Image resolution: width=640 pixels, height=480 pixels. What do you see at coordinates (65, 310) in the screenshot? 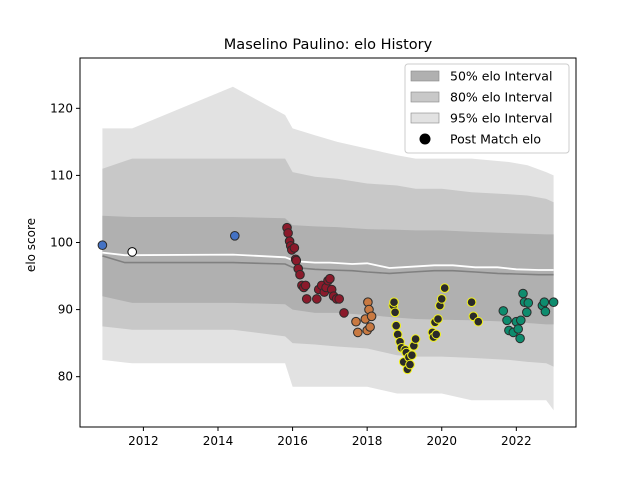
I see `y-tick-label: 90` at bounding box center [65, 310].